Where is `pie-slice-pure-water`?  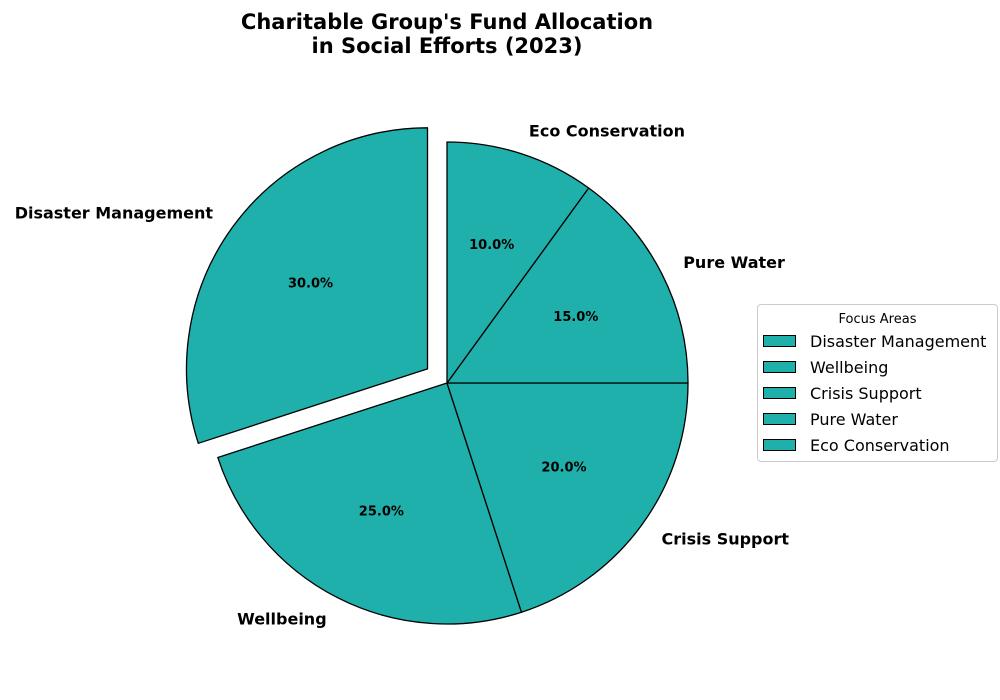
pie-slice-pure-water is located at coordinates (567, 285).